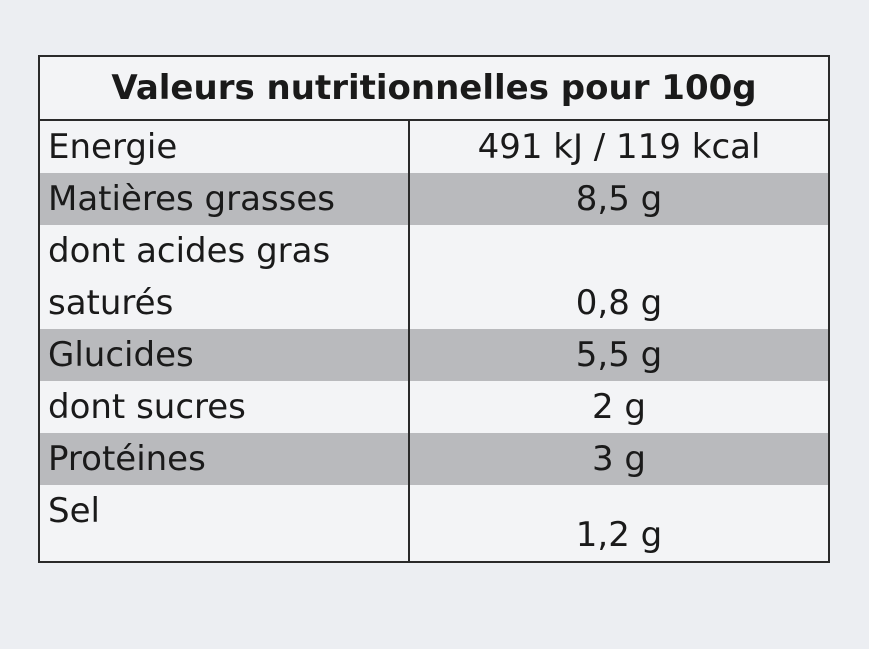 The height and width of the screenshot is (649, 869). I want to click on nutrient-value: 0,8 g, so click(619, 277).